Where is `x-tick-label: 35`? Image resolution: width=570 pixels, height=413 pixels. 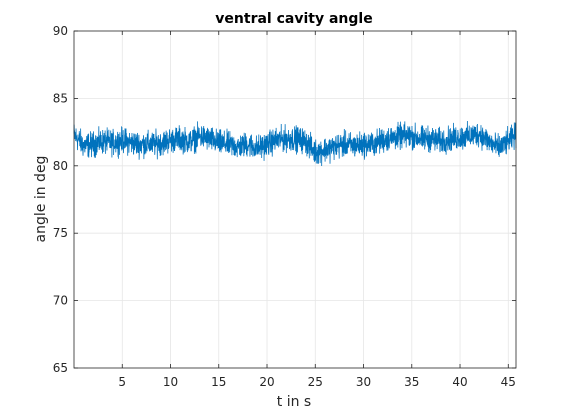 x-tick-label: 35 is located at coordinates (411, 382).